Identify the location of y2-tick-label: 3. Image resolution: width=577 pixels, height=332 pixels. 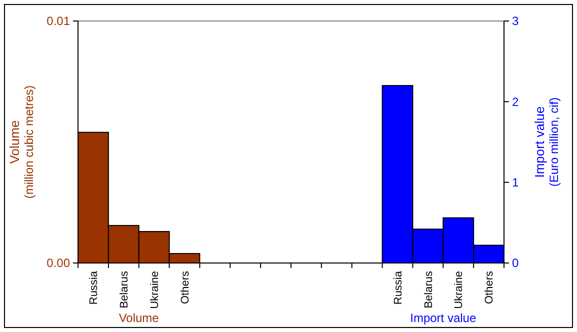
(515, 21).